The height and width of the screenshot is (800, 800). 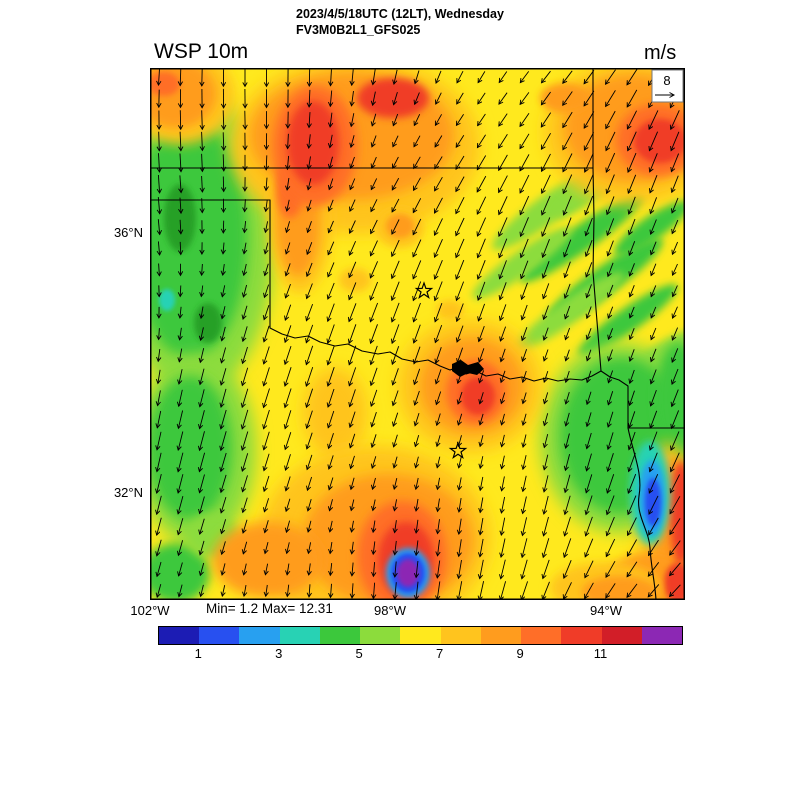 I want to click on variable-label: WSP 10m, so click(x=201, y=51).